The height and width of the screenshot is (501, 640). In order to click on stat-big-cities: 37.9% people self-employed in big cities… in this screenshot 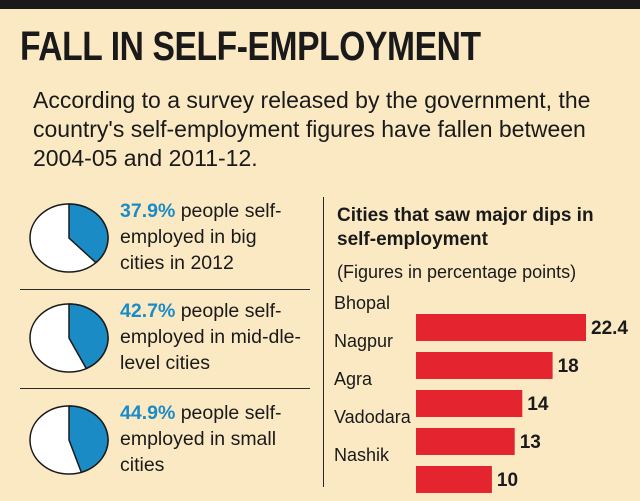, I will do `click(165, 239)`.